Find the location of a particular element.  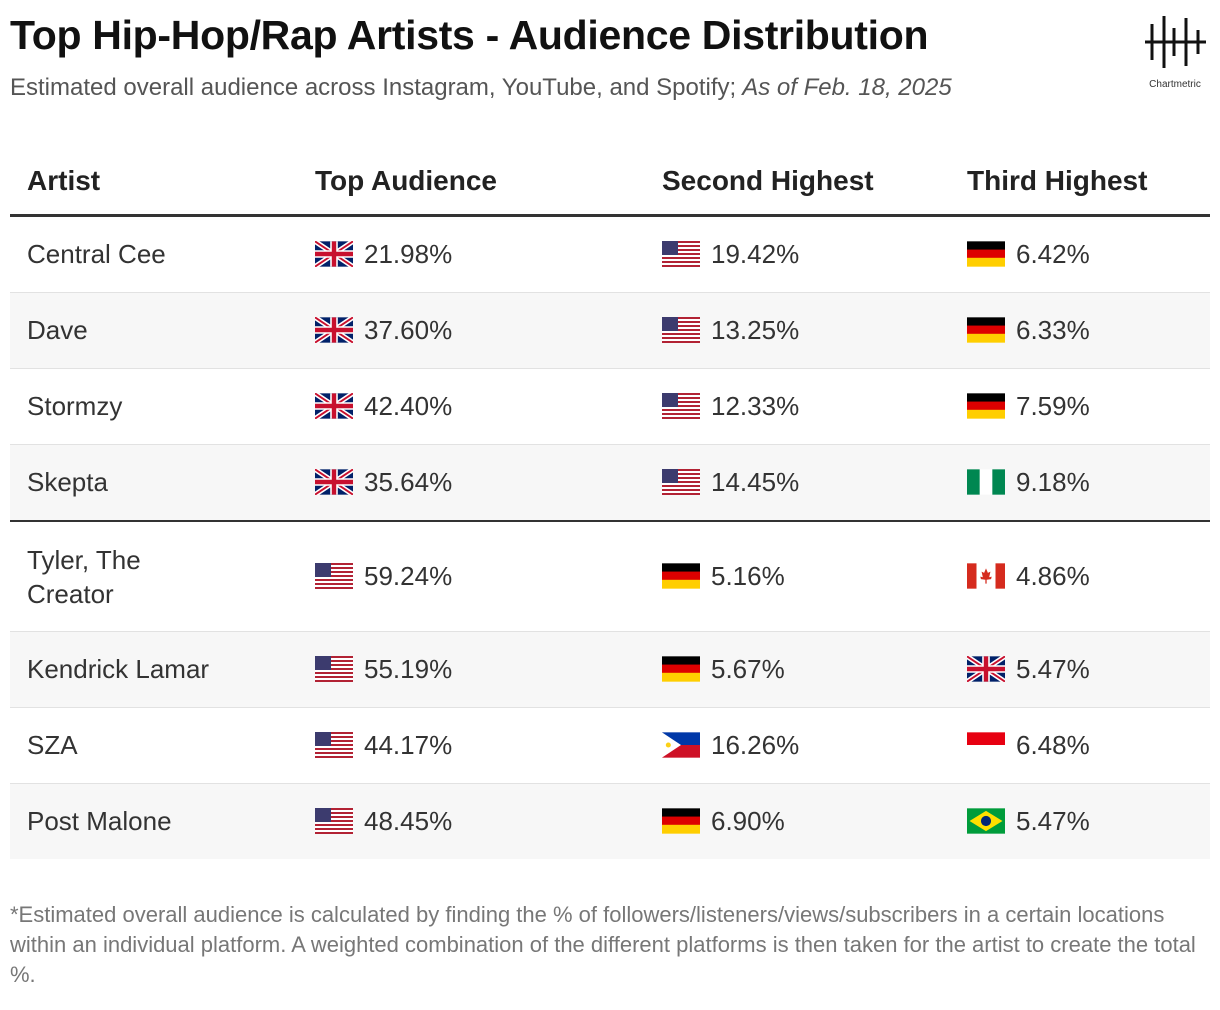

row: Kendrick Lamar 55.19% 5.67% 5.47% is located at coordinates (610, 669).